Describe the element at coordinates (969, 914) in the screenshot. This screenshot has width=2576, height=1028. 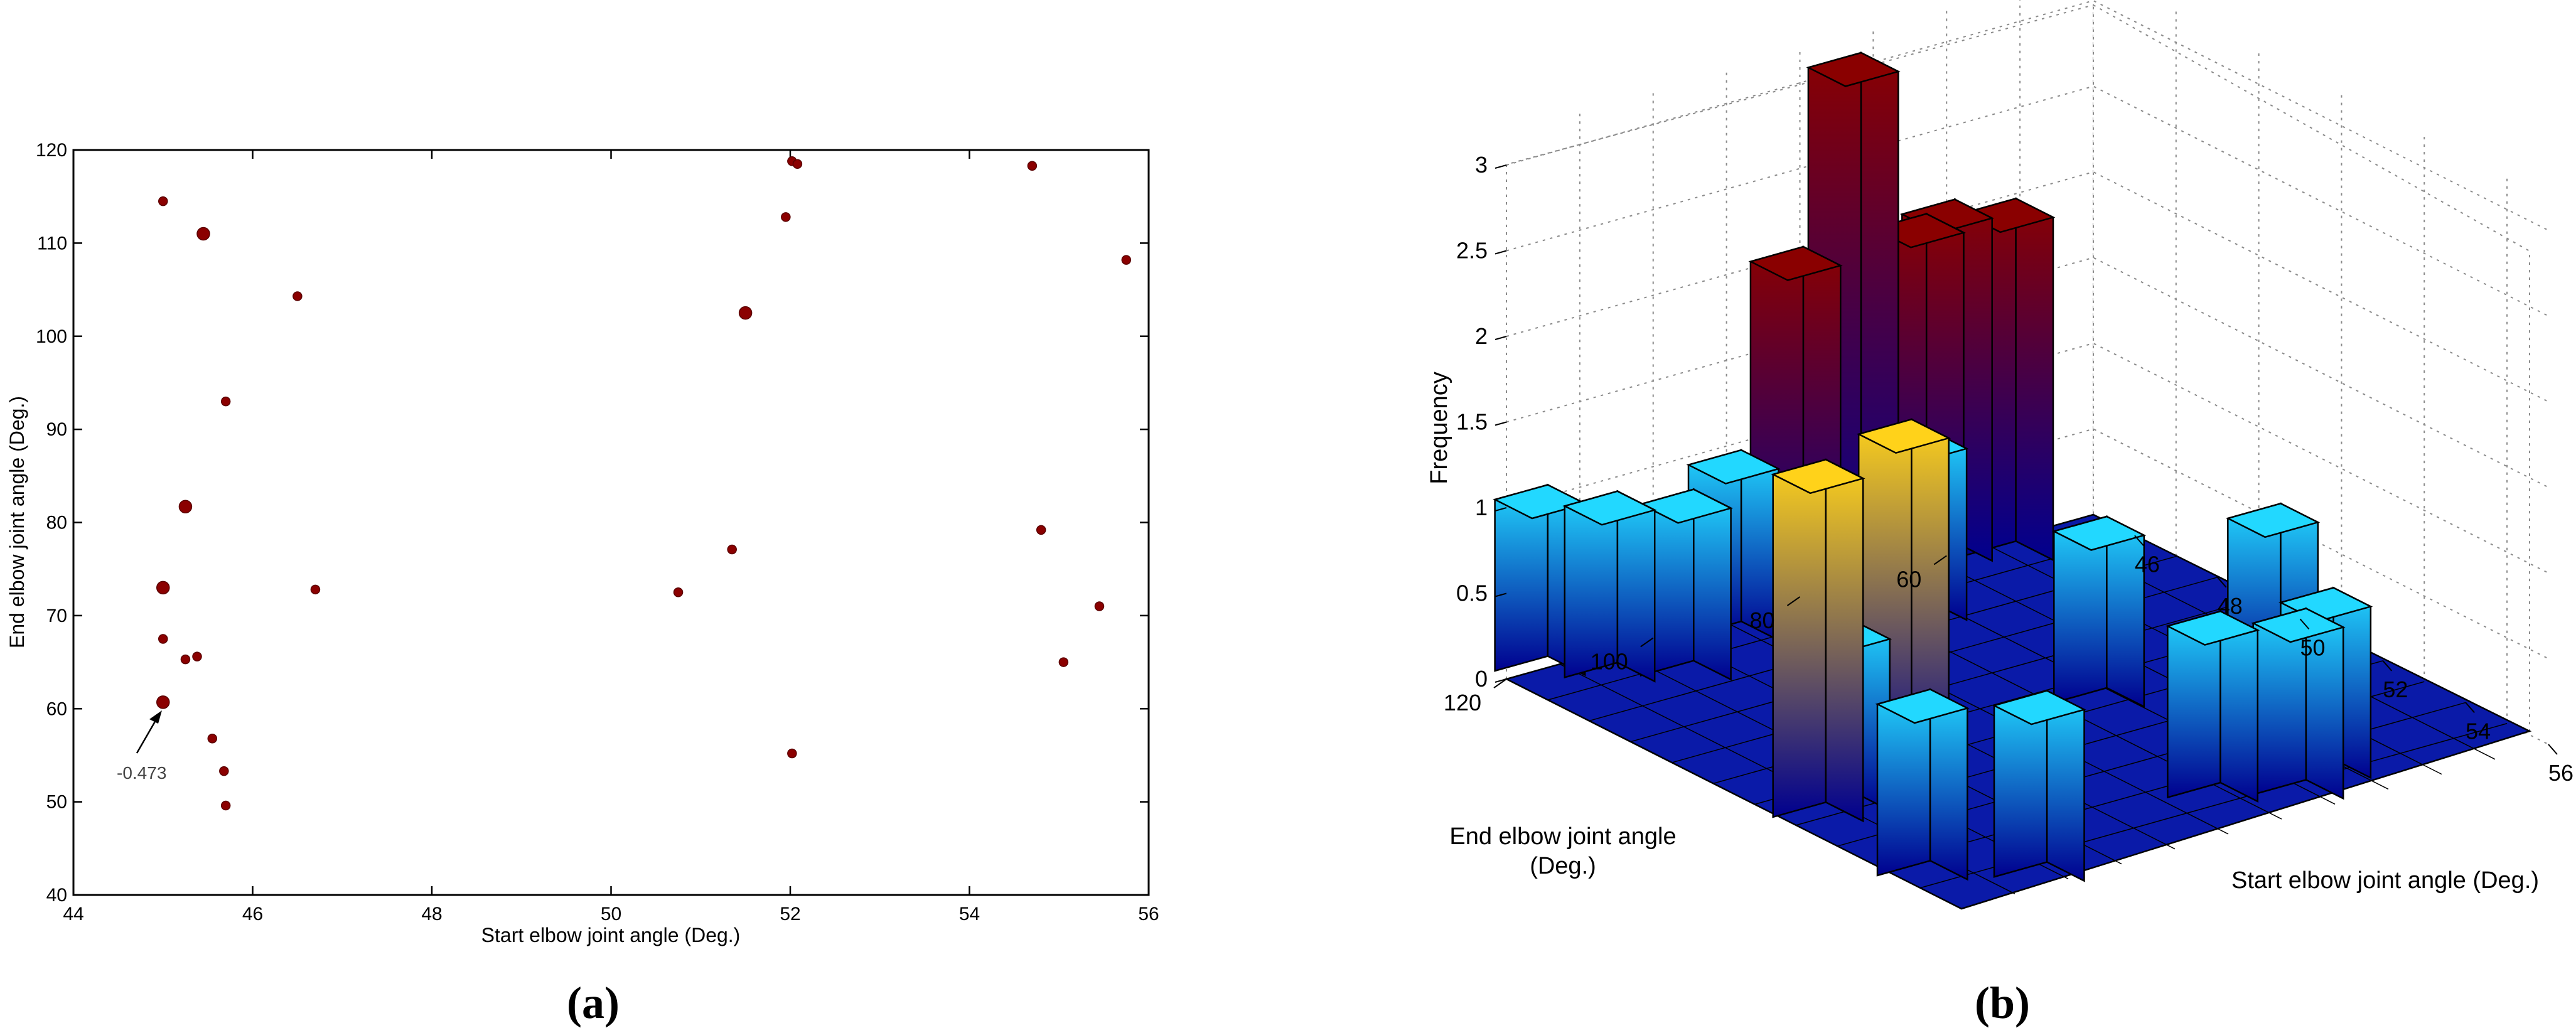
I see `scatter-x-tick-label: 54` at that location.